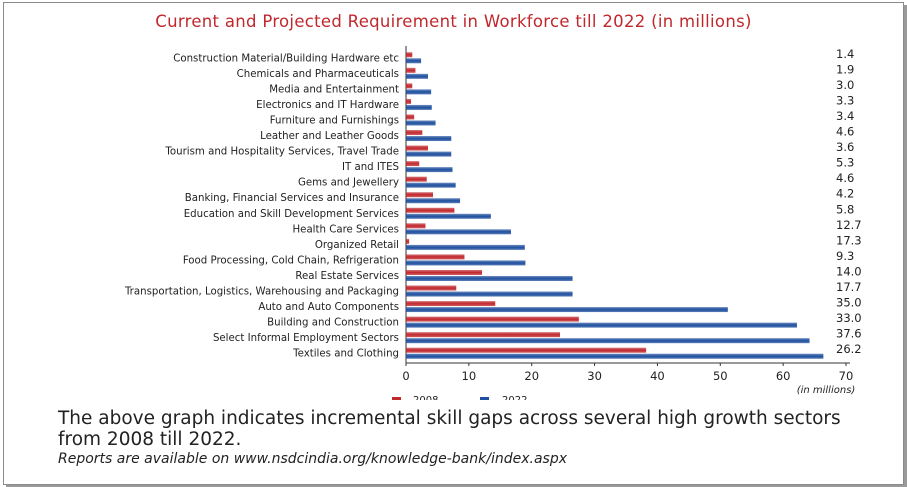 This screenshot has height=487, width=907. What do you see at coordinates (849, 240) in the screenshot?
I see `data-label: 17.3` at bounding box center [849, 240].